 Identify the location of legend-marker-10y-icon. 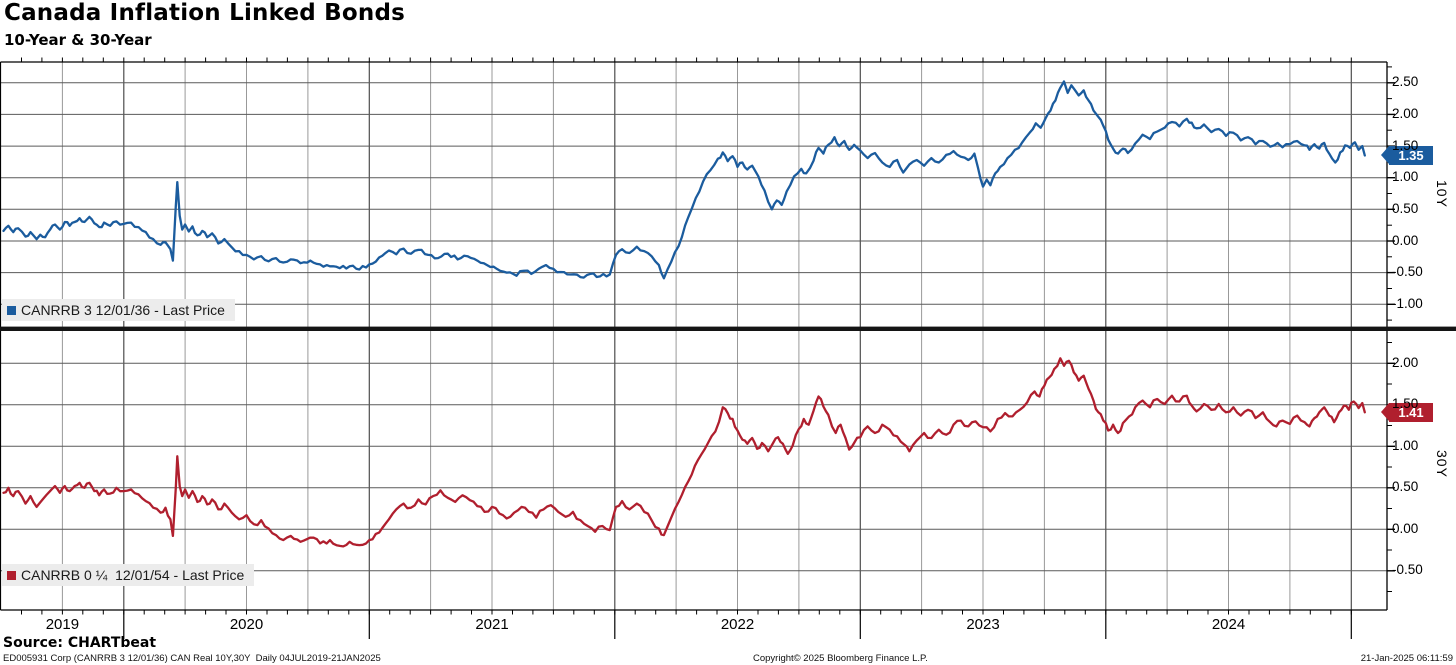
(11, 310).